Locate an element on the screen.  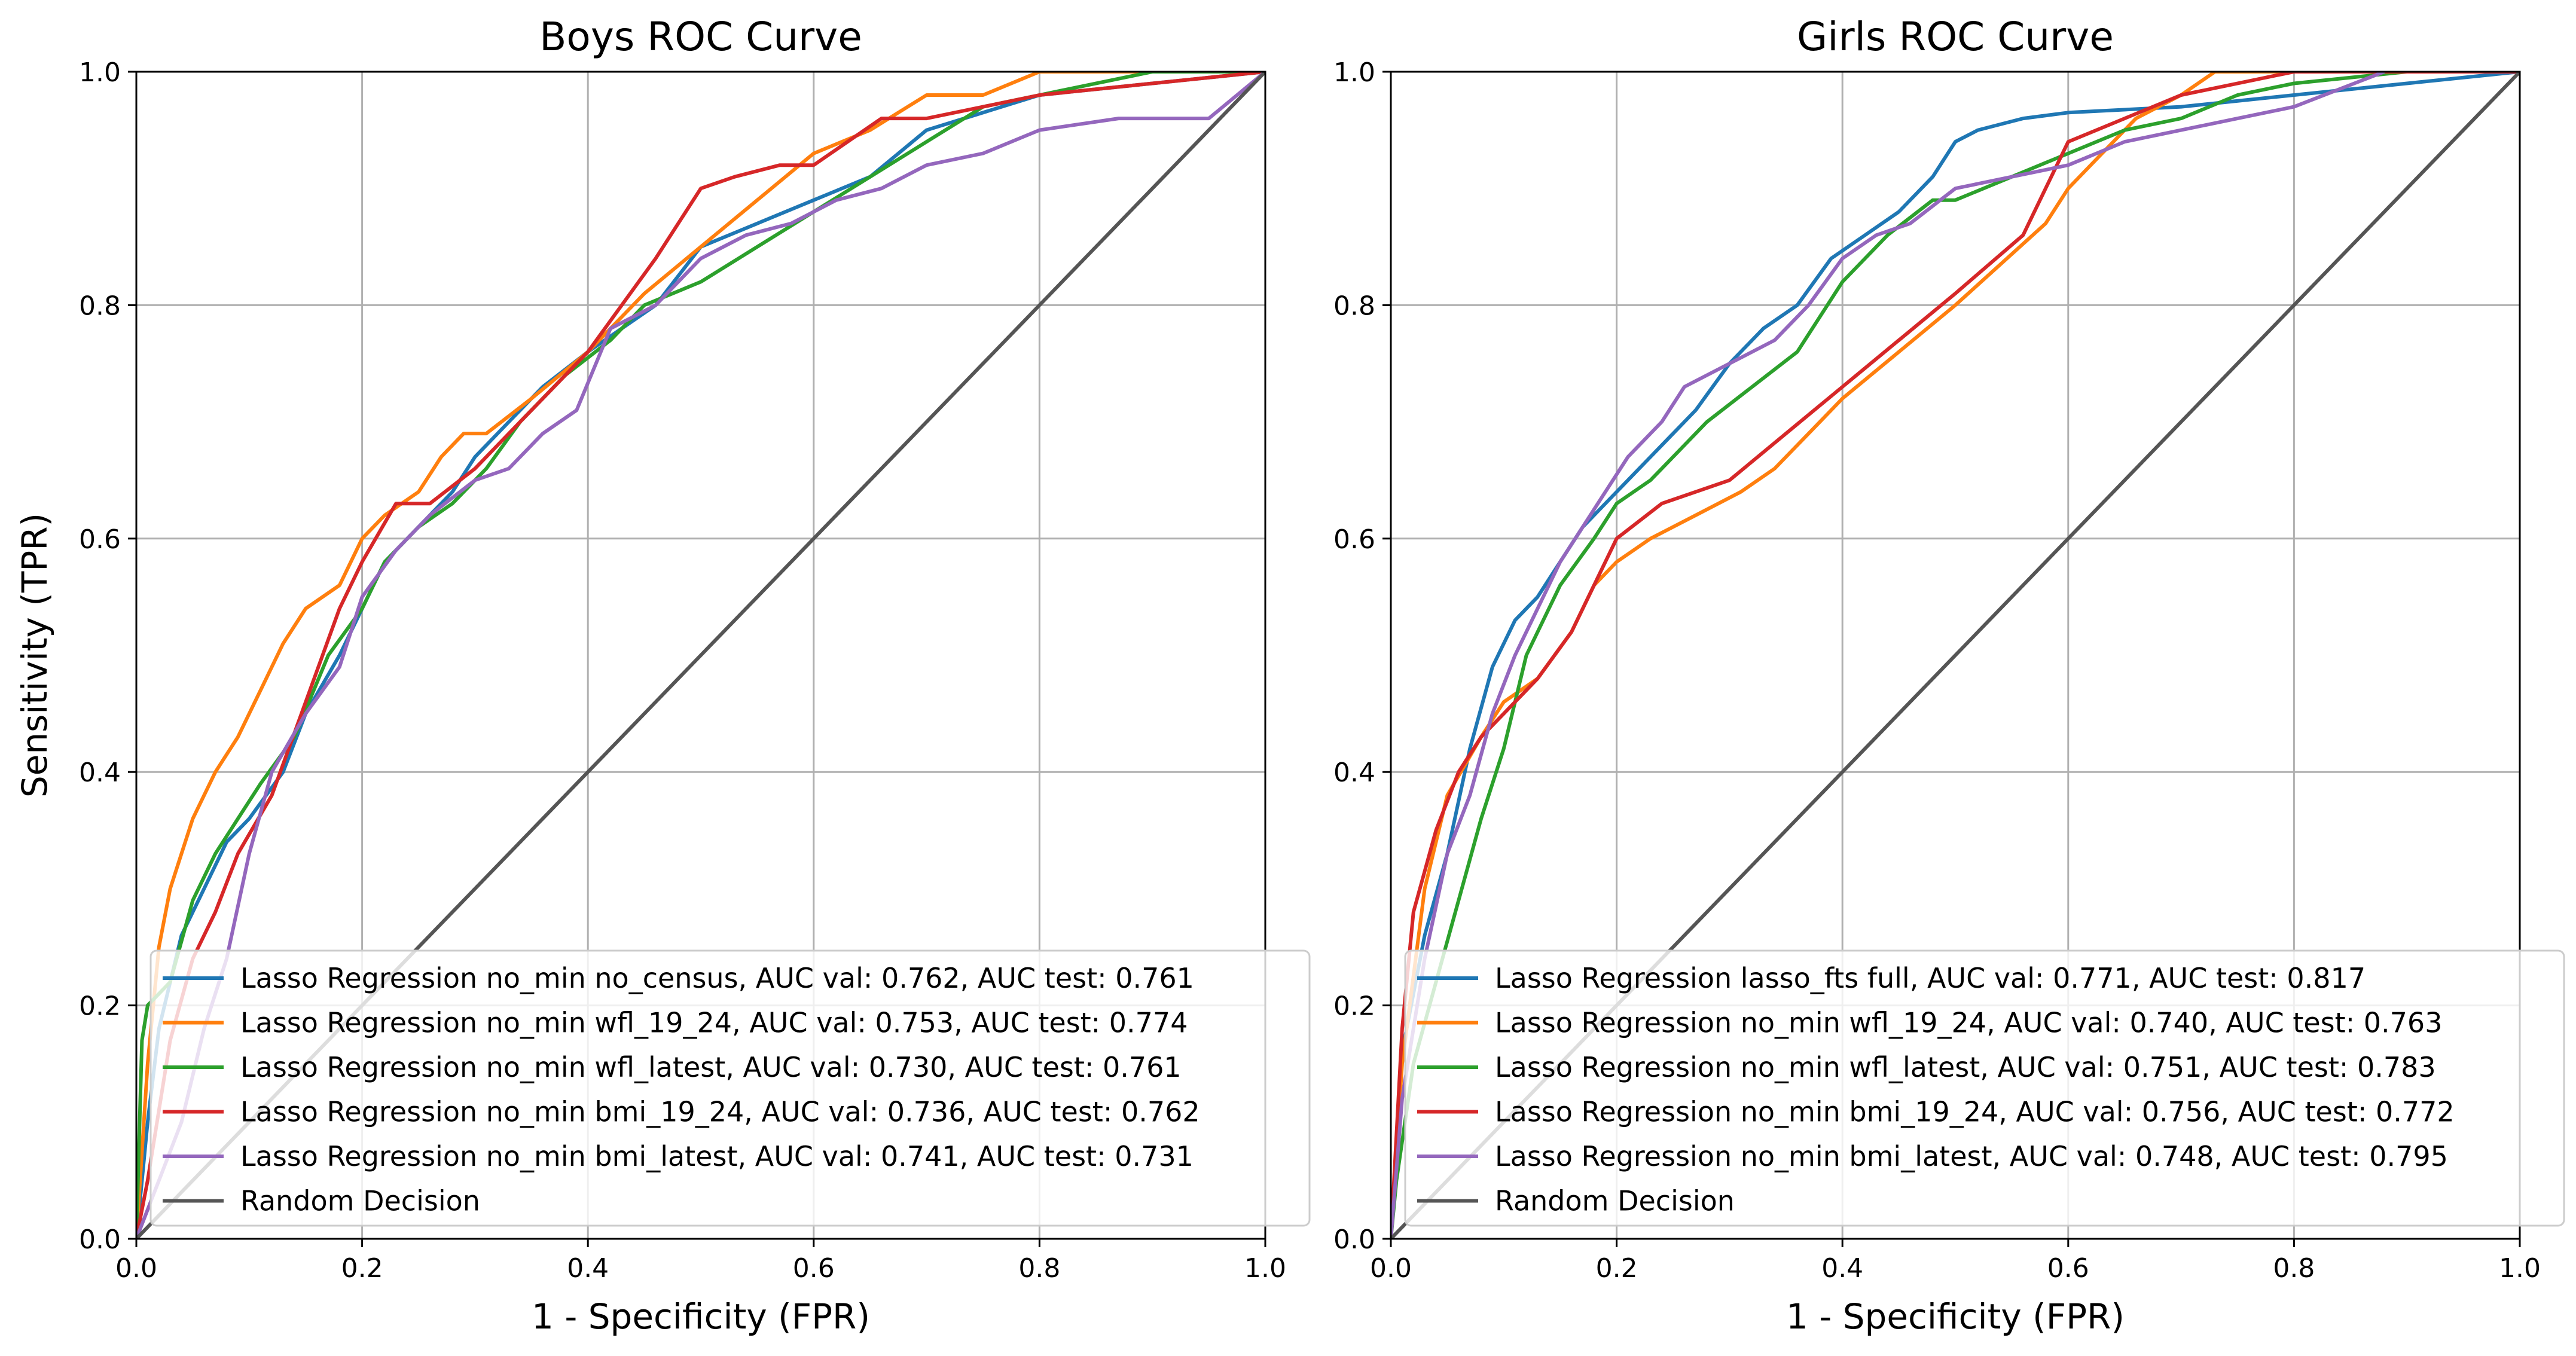
y-axis-label: Sensitivity (TPR) is located at coordinates (34, 655).